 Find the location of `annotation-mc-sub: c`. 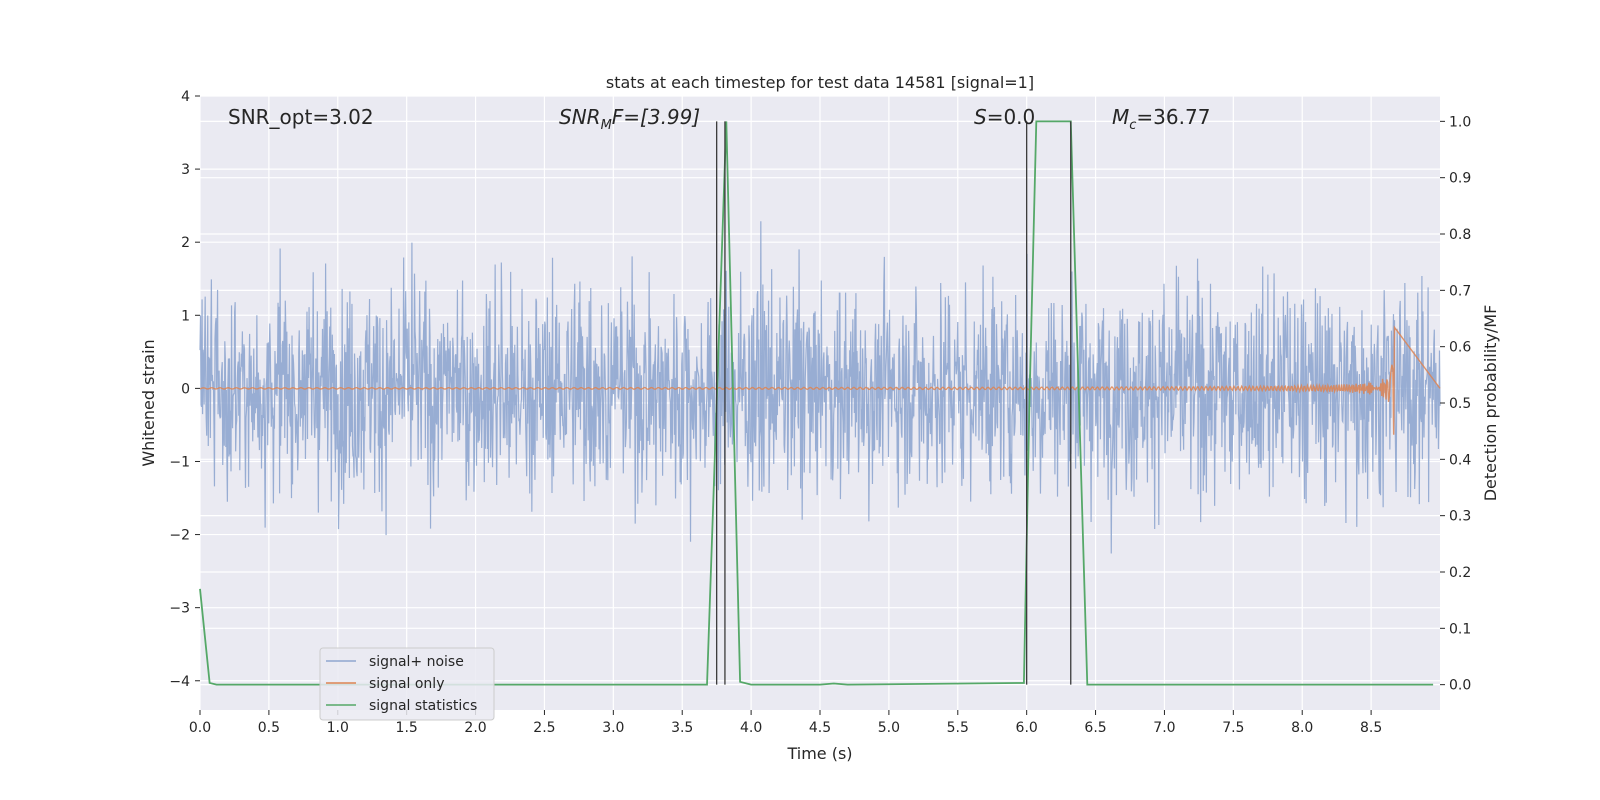

annotation-mc-sub: c is located at coordinates (1132, 125).